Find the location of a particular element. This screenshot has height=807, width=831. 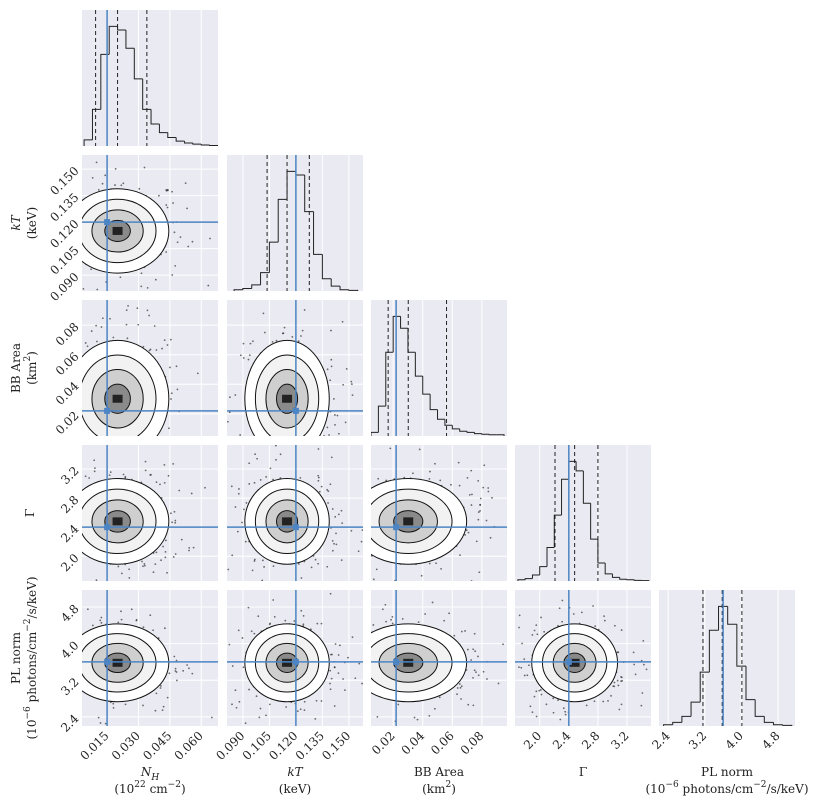

x-tick-label: 3.2 is located at coordinates (697, 740).